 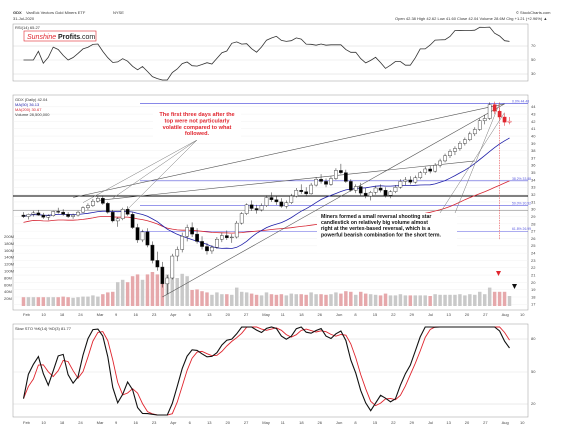 I want to click on date-tick-label: 20, so click(x=467, y=422).